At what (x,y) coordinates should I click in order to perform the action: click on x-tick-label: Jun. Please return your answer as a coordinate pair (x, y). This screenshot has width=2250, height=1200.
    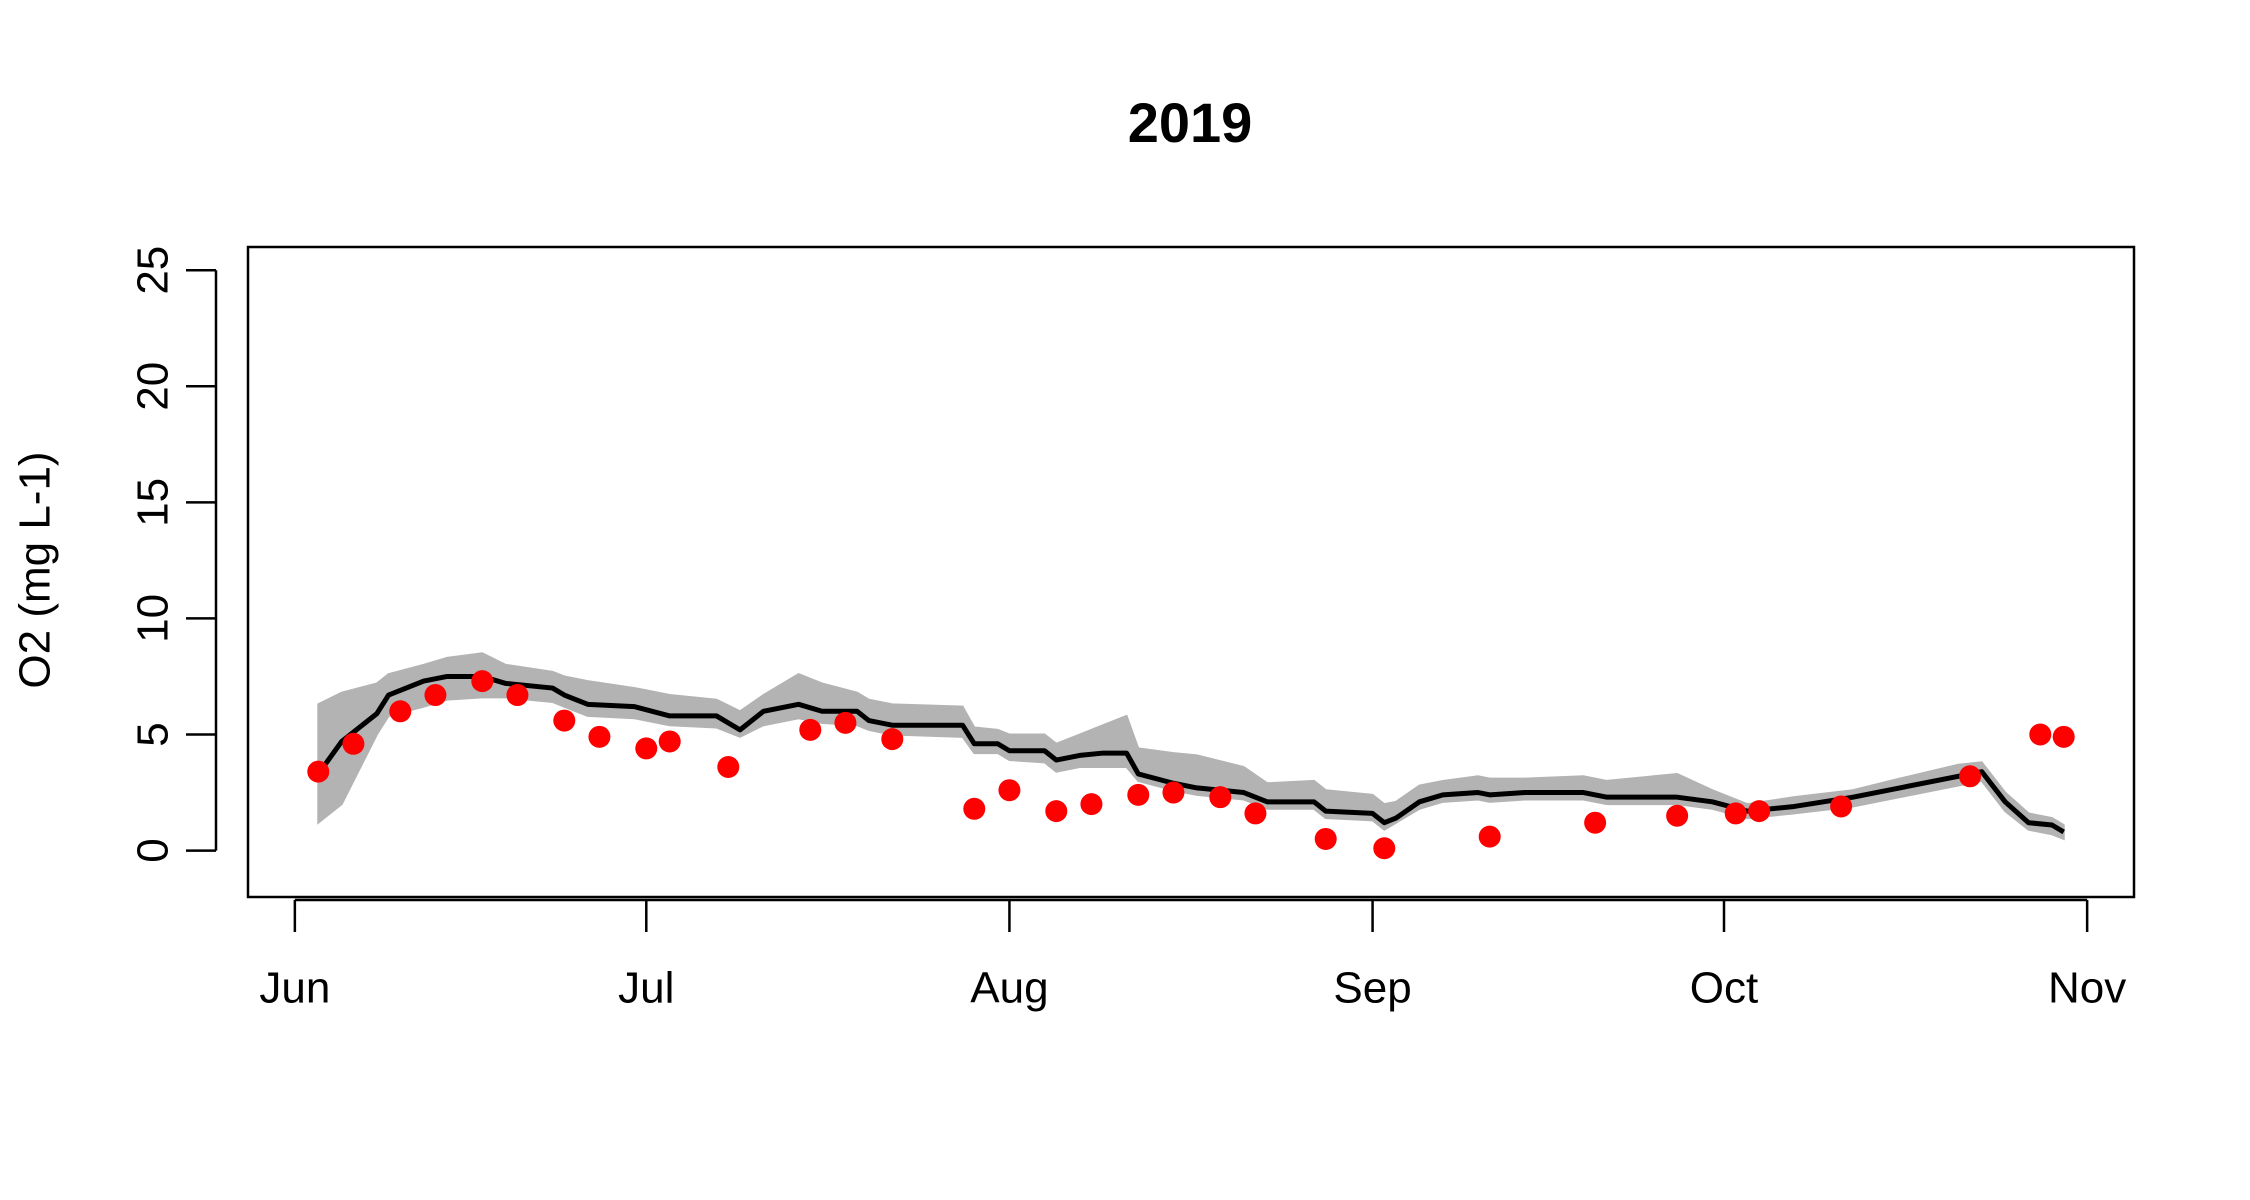
    Looking at the image, I should click on (294, 988).